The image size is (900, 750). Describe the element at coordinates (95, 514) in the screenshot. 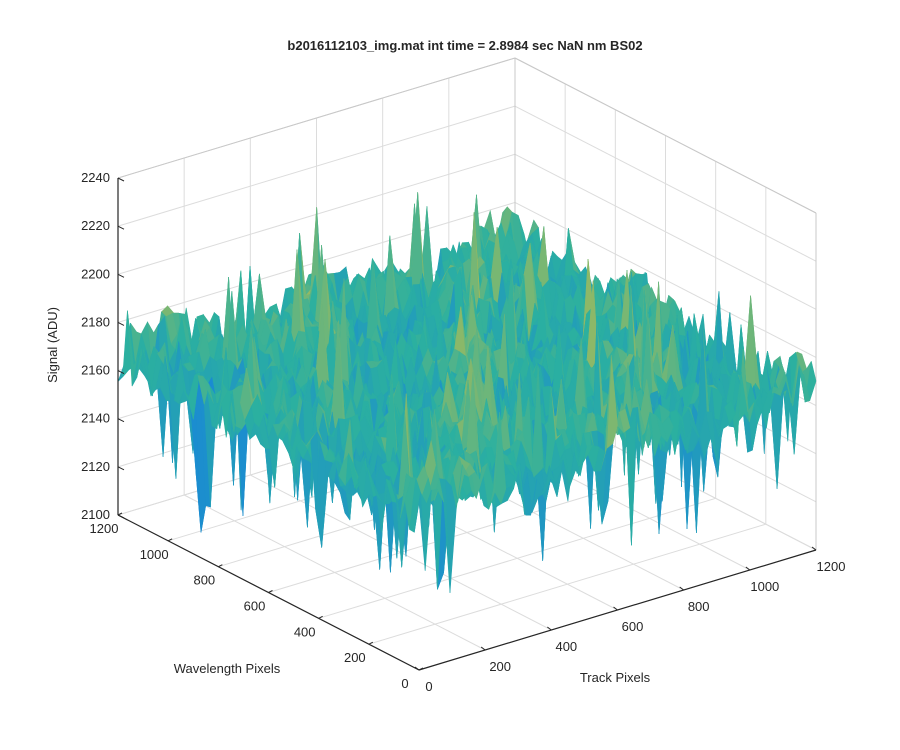

I see `z-tick-label: 2100` at that location.